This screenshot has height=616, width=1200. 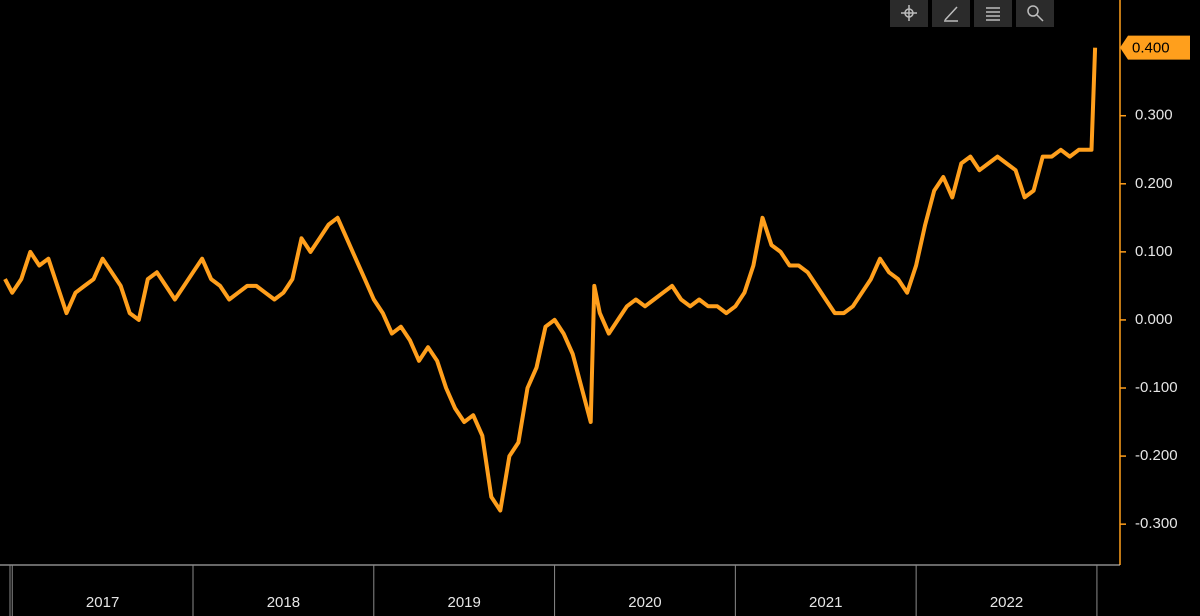 I want to click on y-tick-label: -0.300, so click(x=1156, y=523).